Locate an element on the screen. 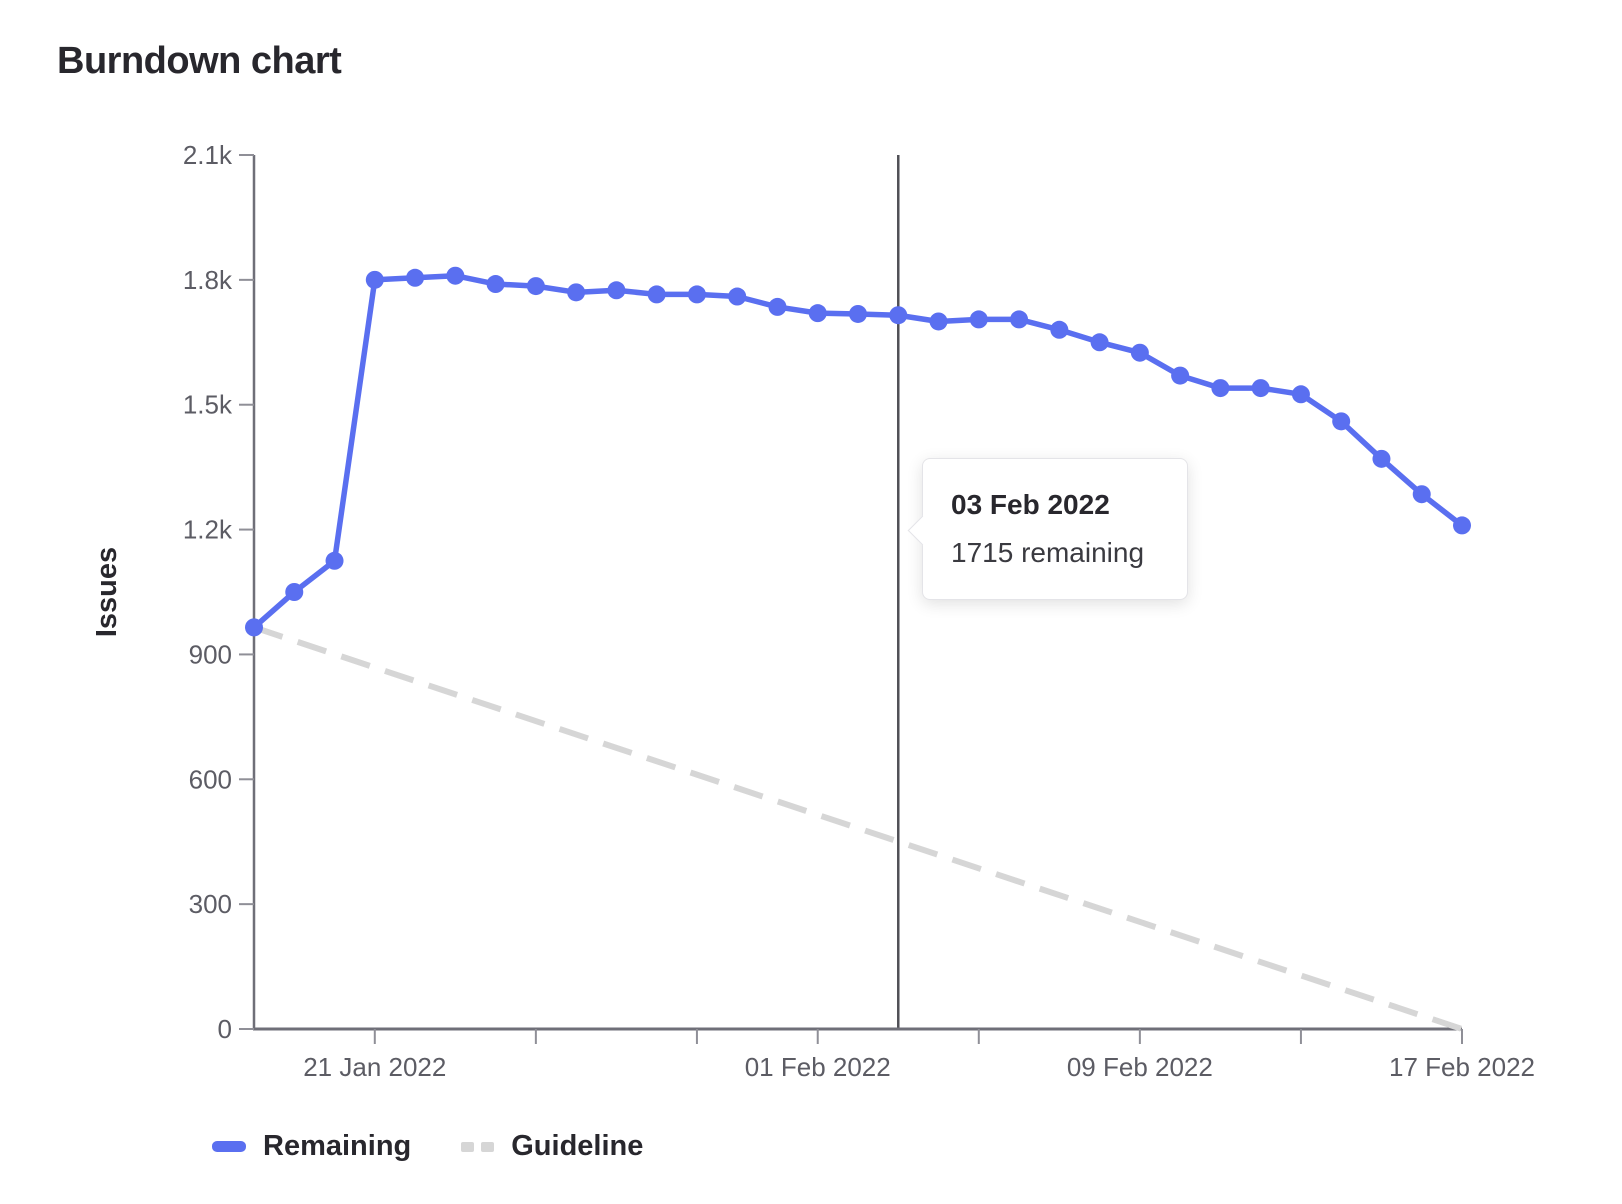 Image resolution: width=1622 pixels, height=1204 pixels. x-tick-label: 21 Jan 2022 is located at coordinates (374, 1067).